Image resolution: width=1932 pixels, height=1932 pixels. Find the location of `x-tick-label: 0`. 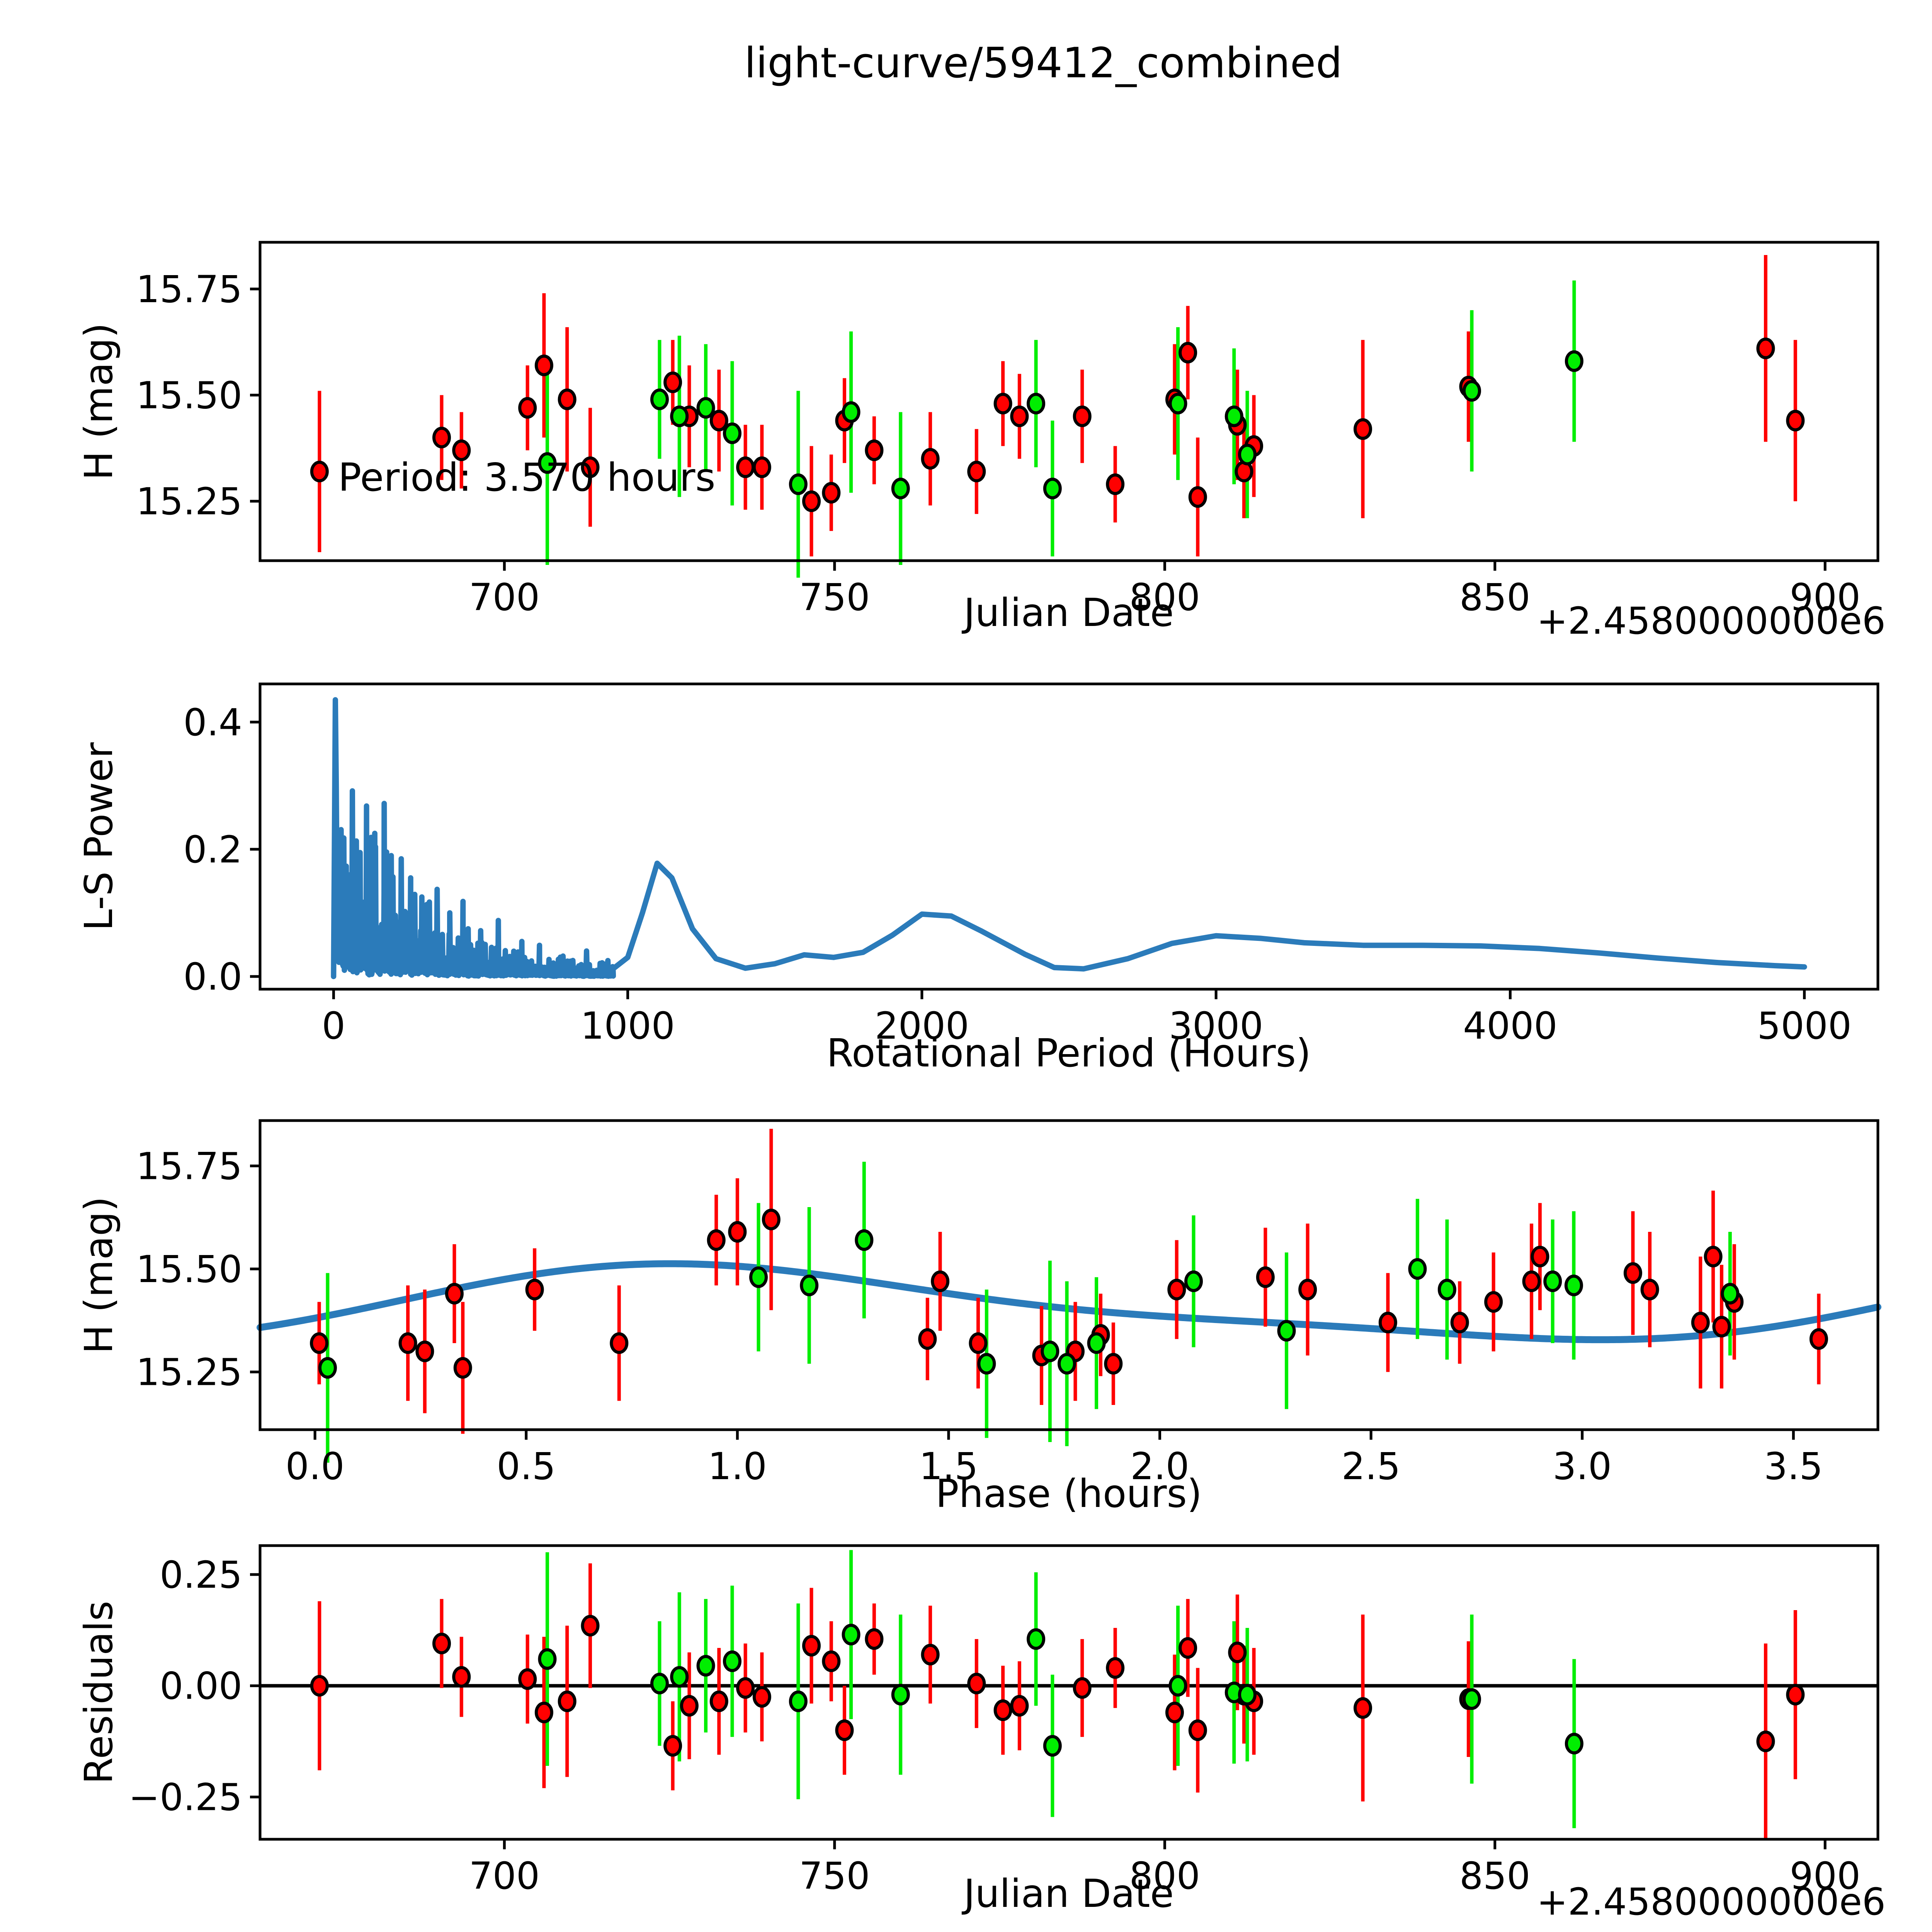

x-tick-label: 0 is located at coordinates (333, 1026).